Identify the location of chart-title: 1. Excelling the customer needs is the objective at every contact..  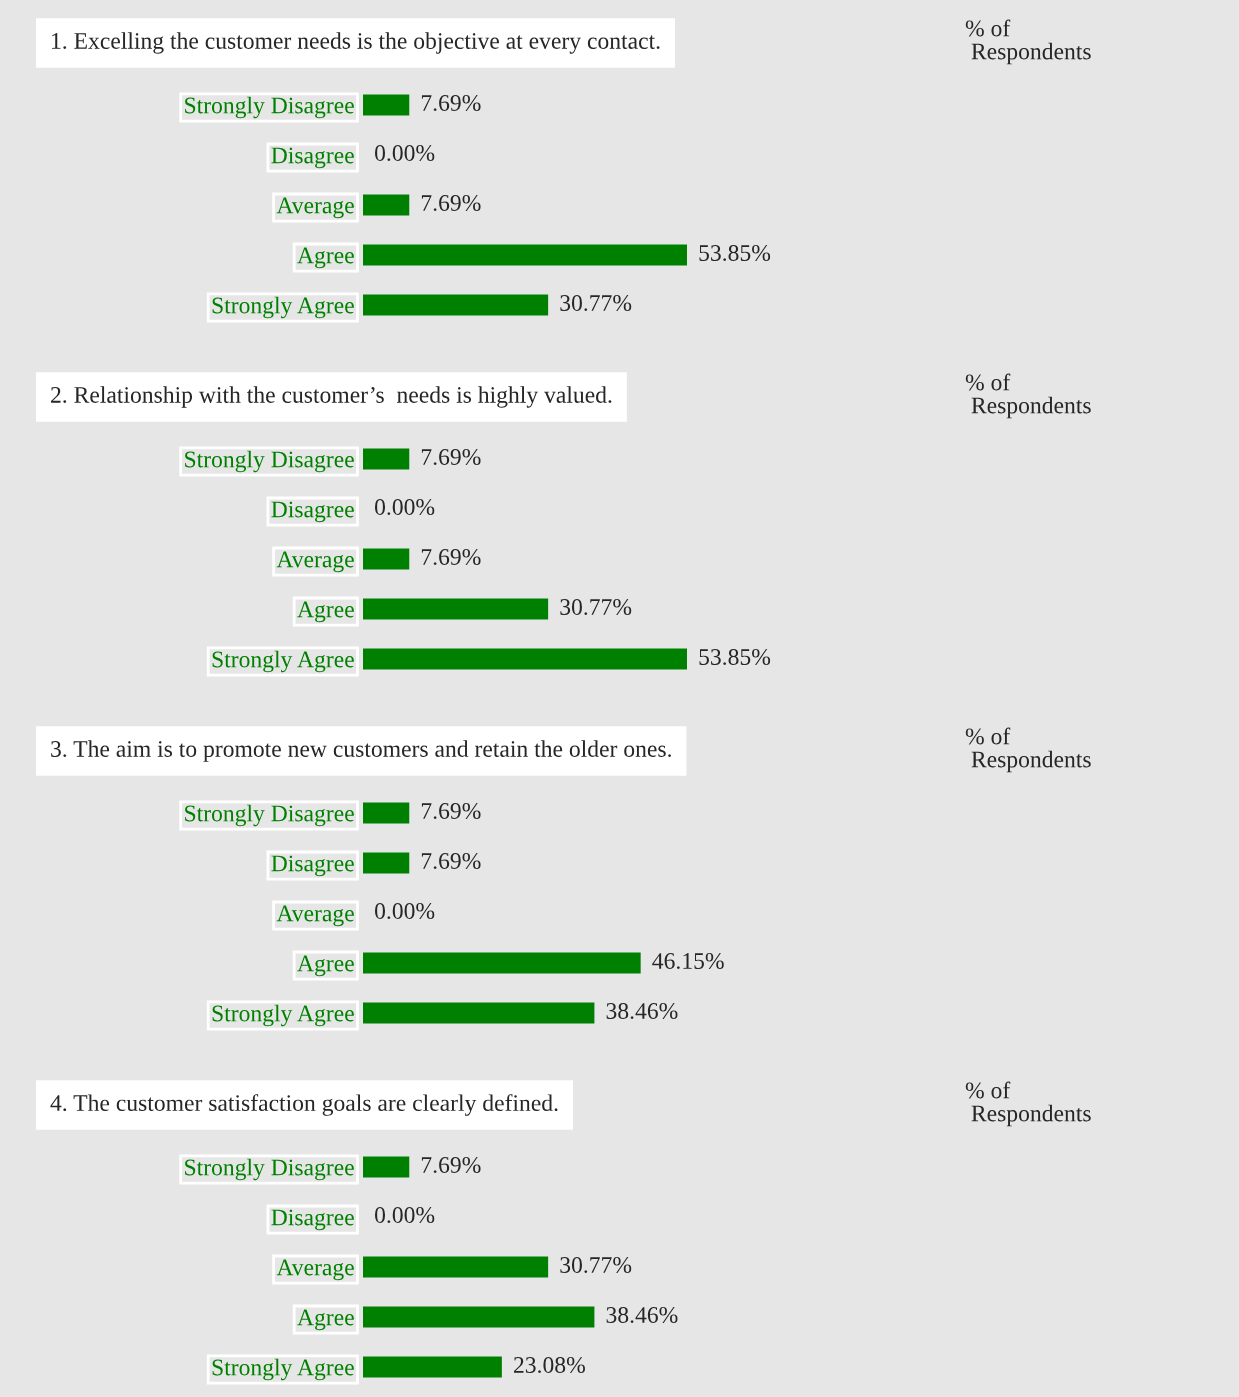
(356, 43).